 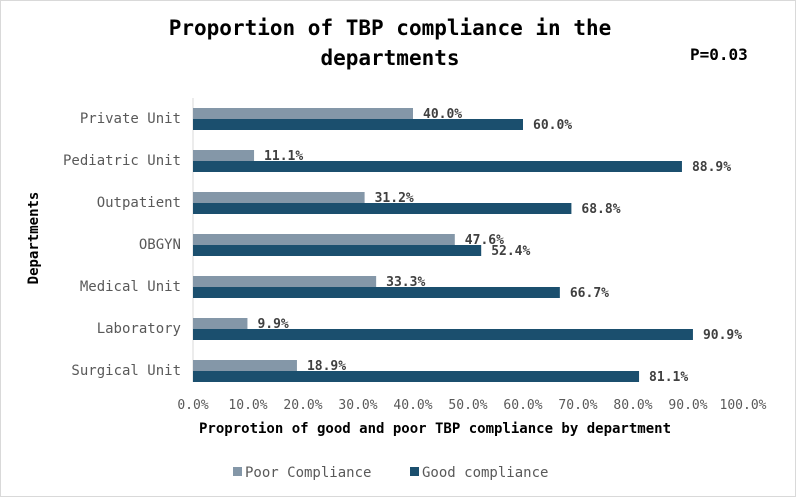 What do you see at coordinates (722, 335) in the screenshot?
I see `data-label: 90.9%` at bounding box center [722, 335].